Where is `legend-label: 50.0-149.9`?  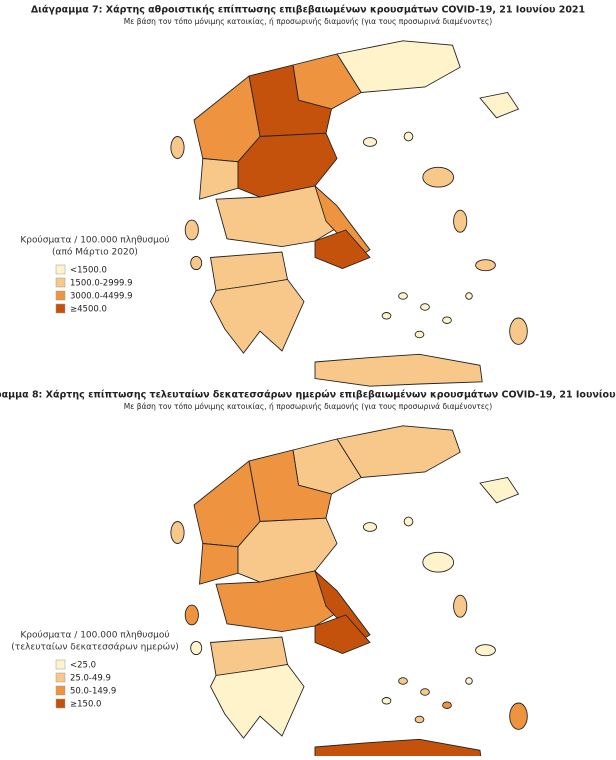 legend-label: 50.0-149.9 is located at coordinates (93, 692).